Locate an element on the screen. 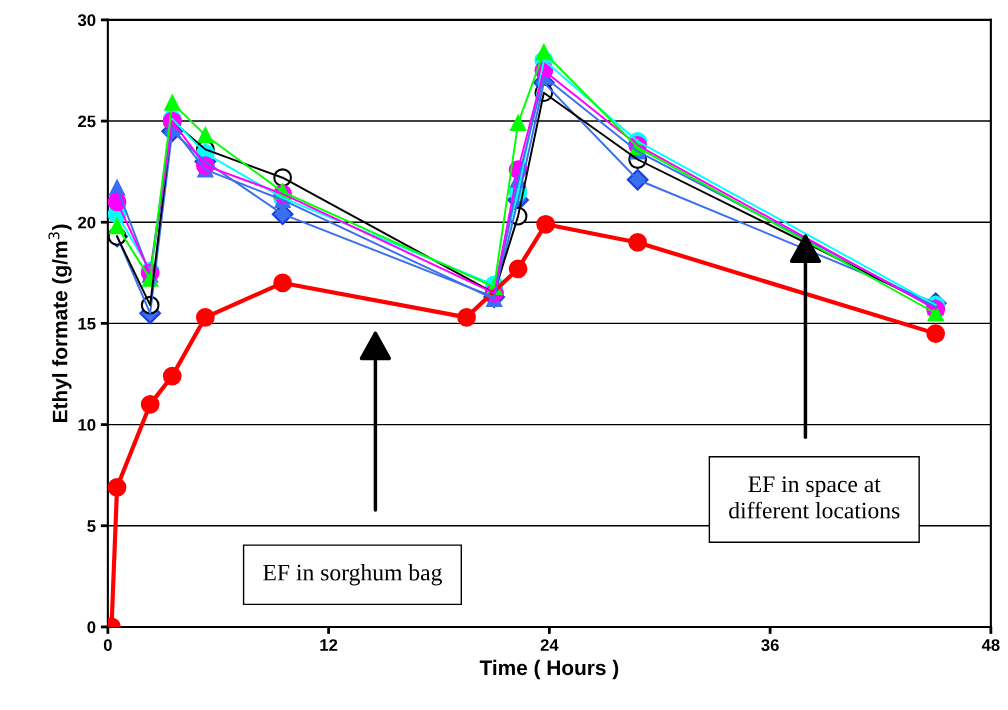 This screenshot has height=710, width=1008. y-tick-label: 30 is located at coordinates (86, 20).